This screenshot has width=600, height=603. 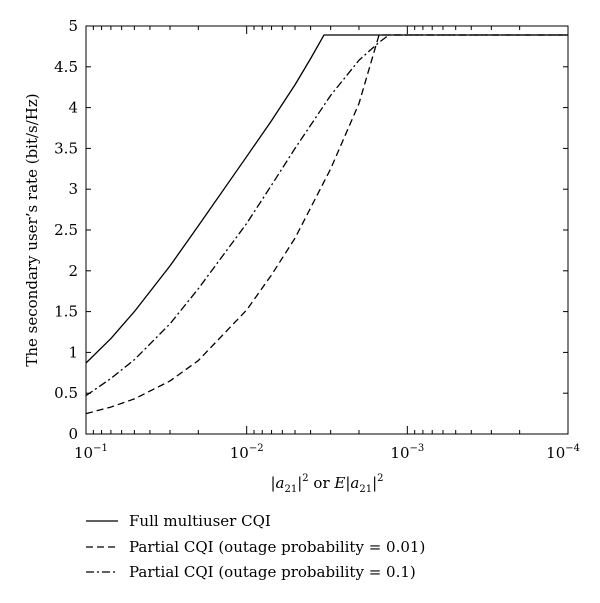 I want to click on legend-label: Full multiuser CQI, so click(x=200, y=521).